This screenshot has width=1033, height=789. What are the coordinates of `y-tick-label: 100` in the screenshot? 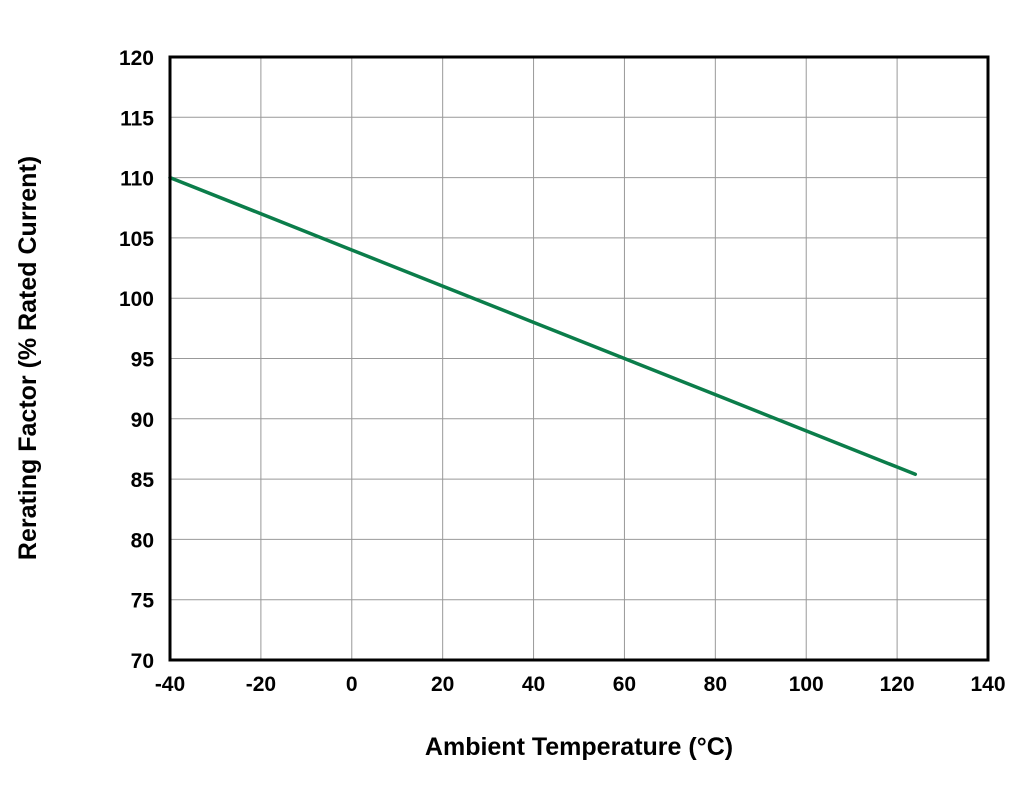 It's located at (136, 299).